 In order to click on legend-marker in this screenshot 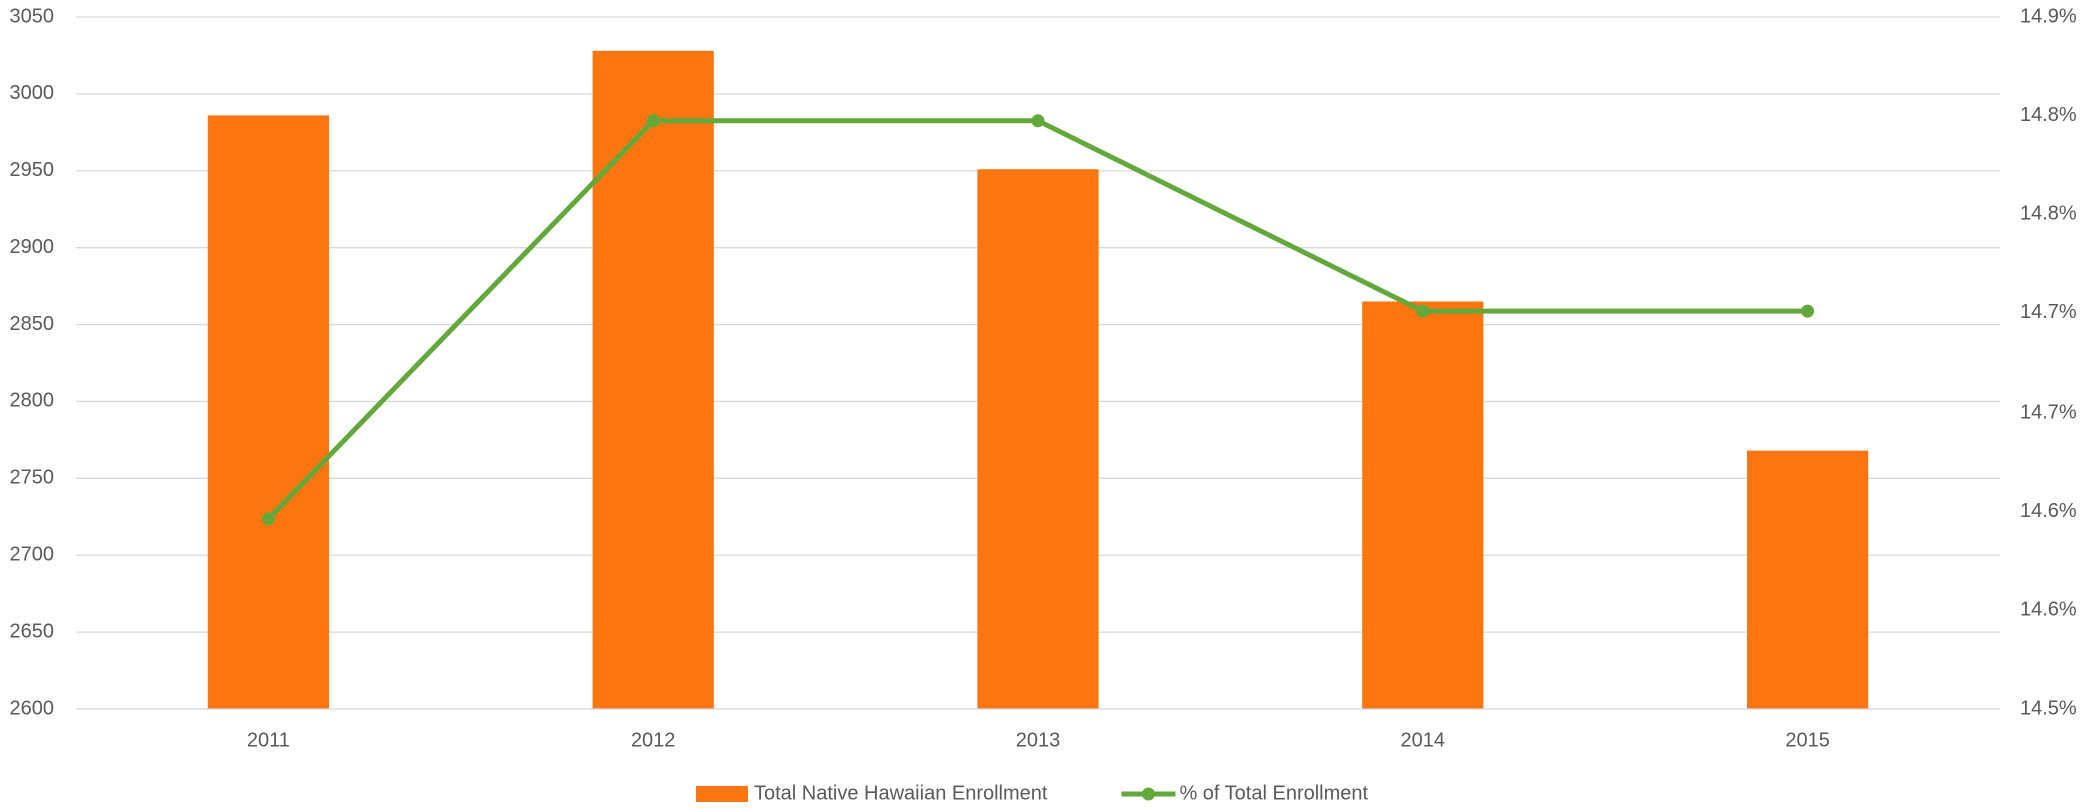, I will do `click(1148, 794)`.